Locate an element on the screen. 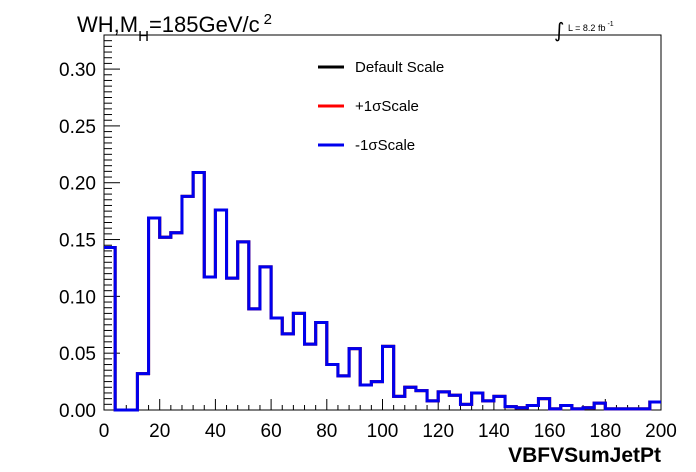 The width and height of the screenshot is (696, 472). integral-sign: ∫ is located at coordinates (559, 30).